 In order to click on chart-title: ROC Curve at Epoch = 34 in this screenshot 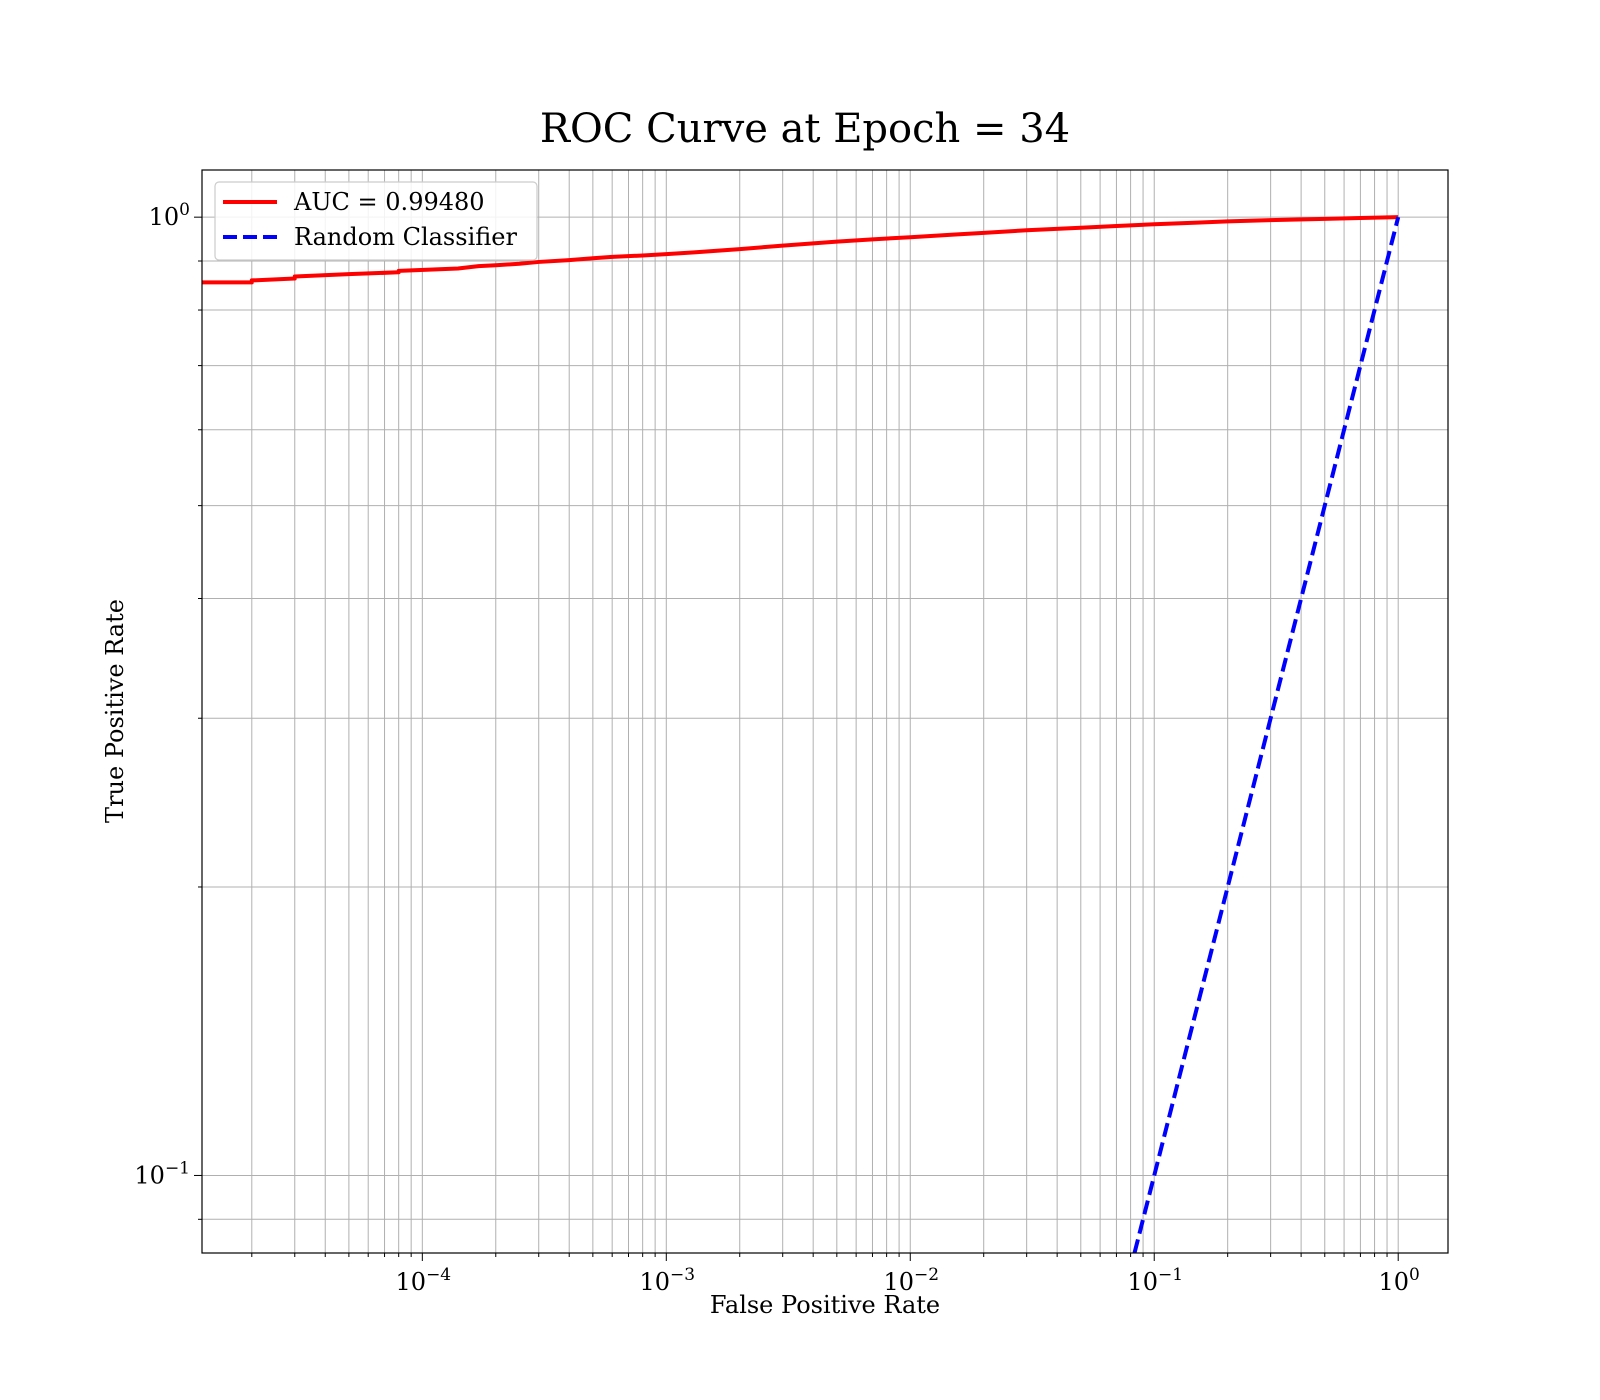, I will do `click(805, 129)`.